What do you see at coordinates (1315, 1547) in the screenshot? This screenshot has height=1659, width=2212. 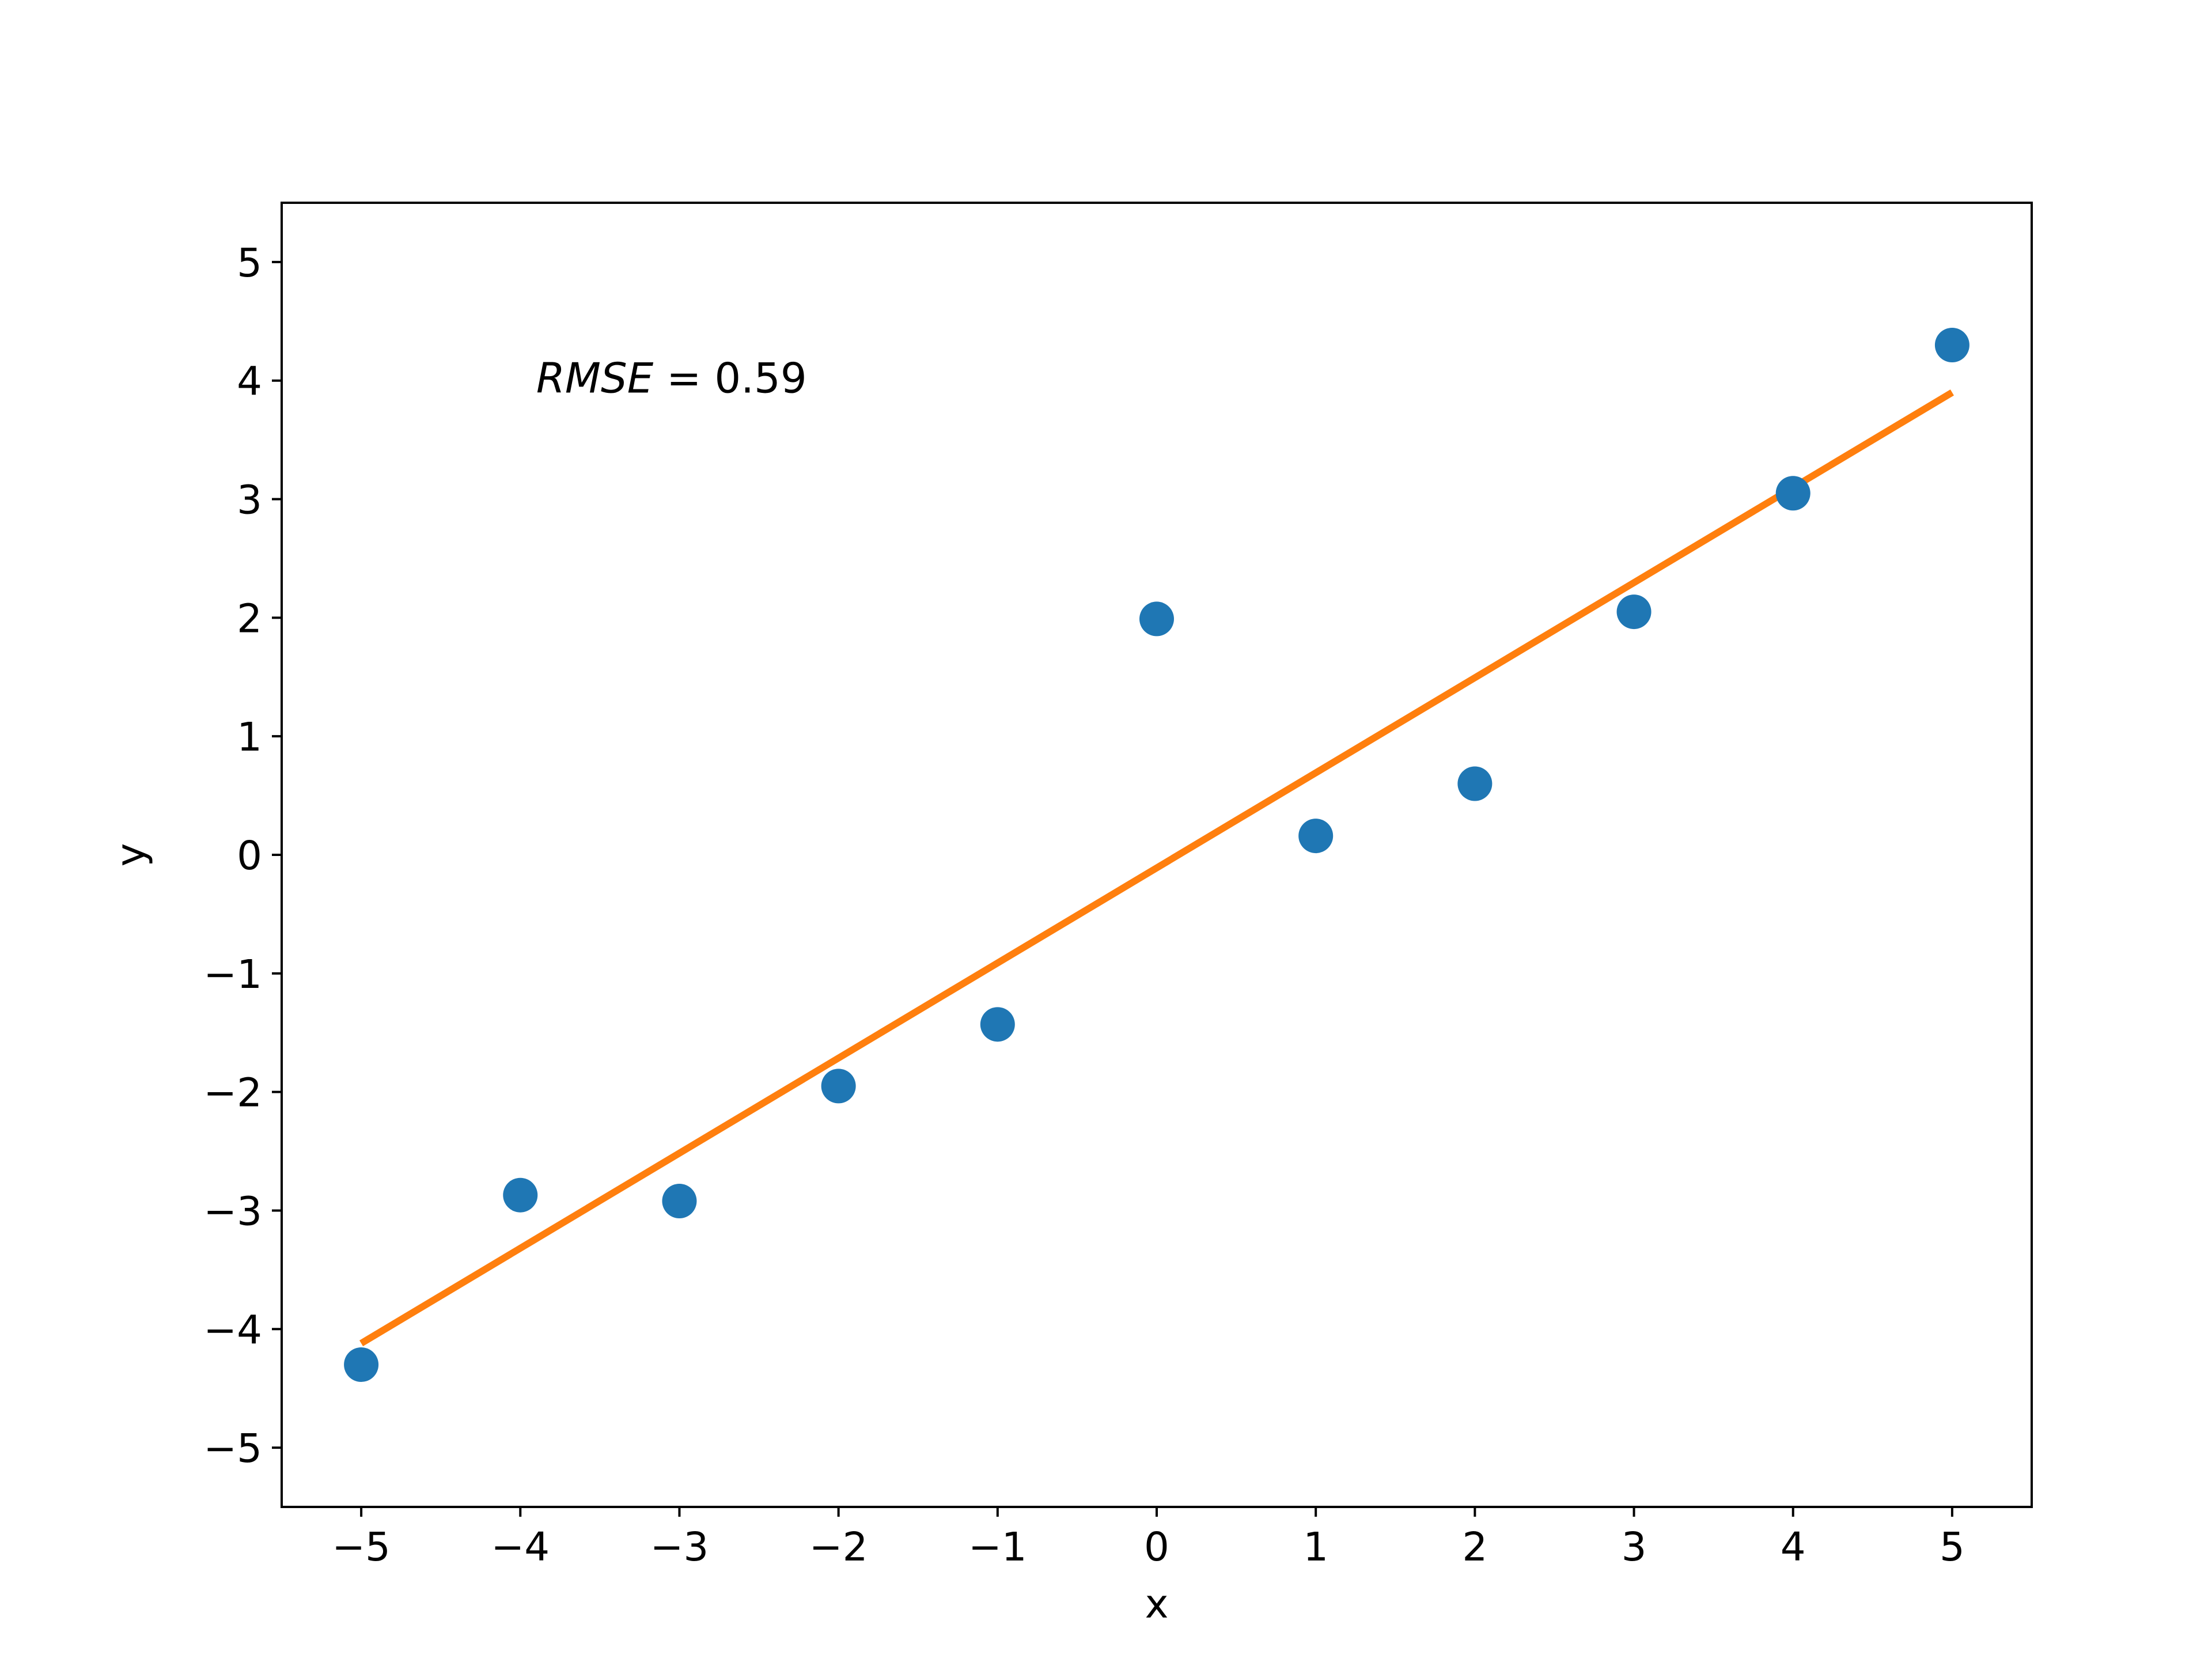 I see `x-tick-label: 1` at bounding box center [1315, 1547].